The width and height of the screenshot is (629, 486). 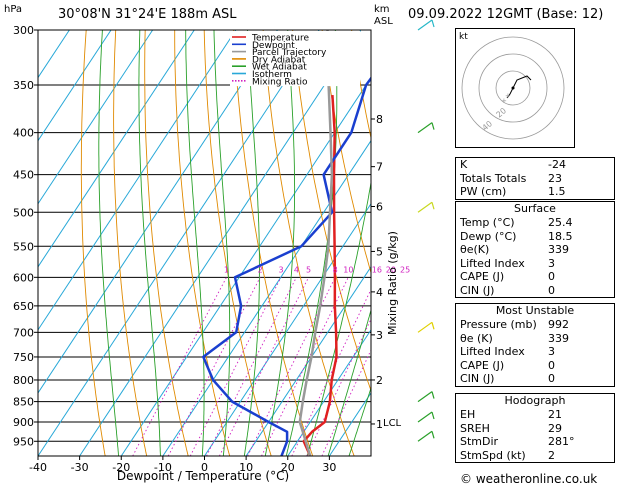 I want to click on index-label: CIN (J), so click(x=477, y=290).